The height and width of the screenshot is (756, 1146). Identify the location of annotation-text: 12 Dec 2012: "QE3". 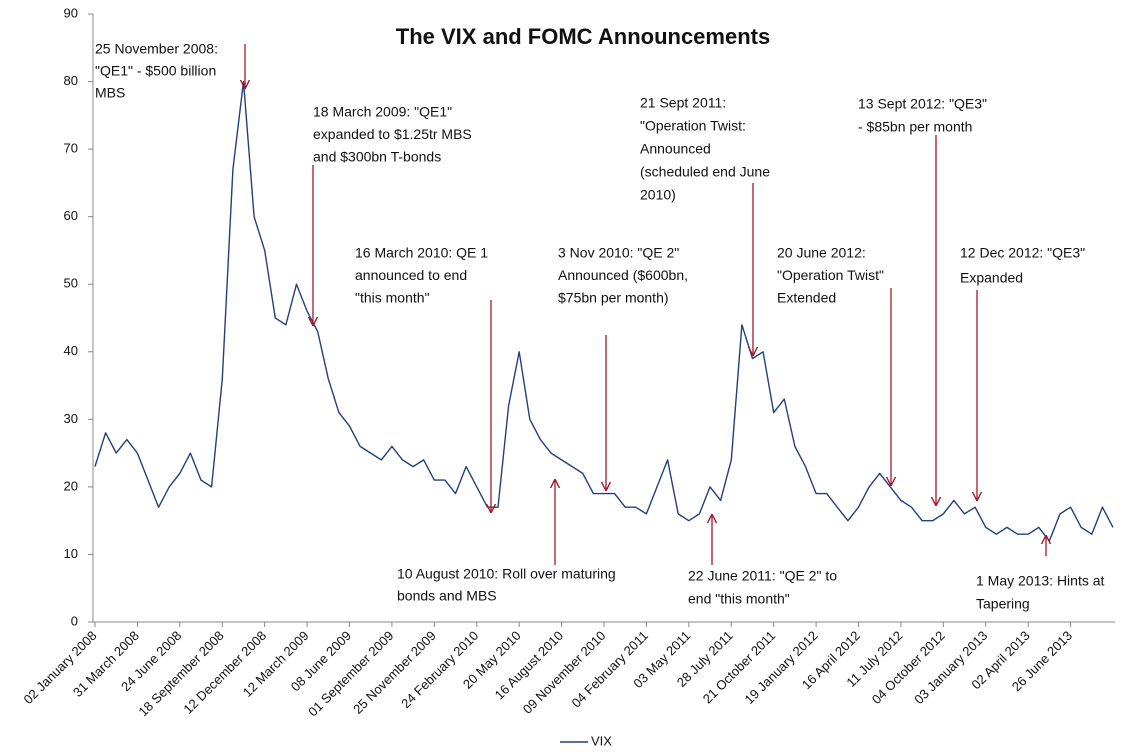
(1022, 253).